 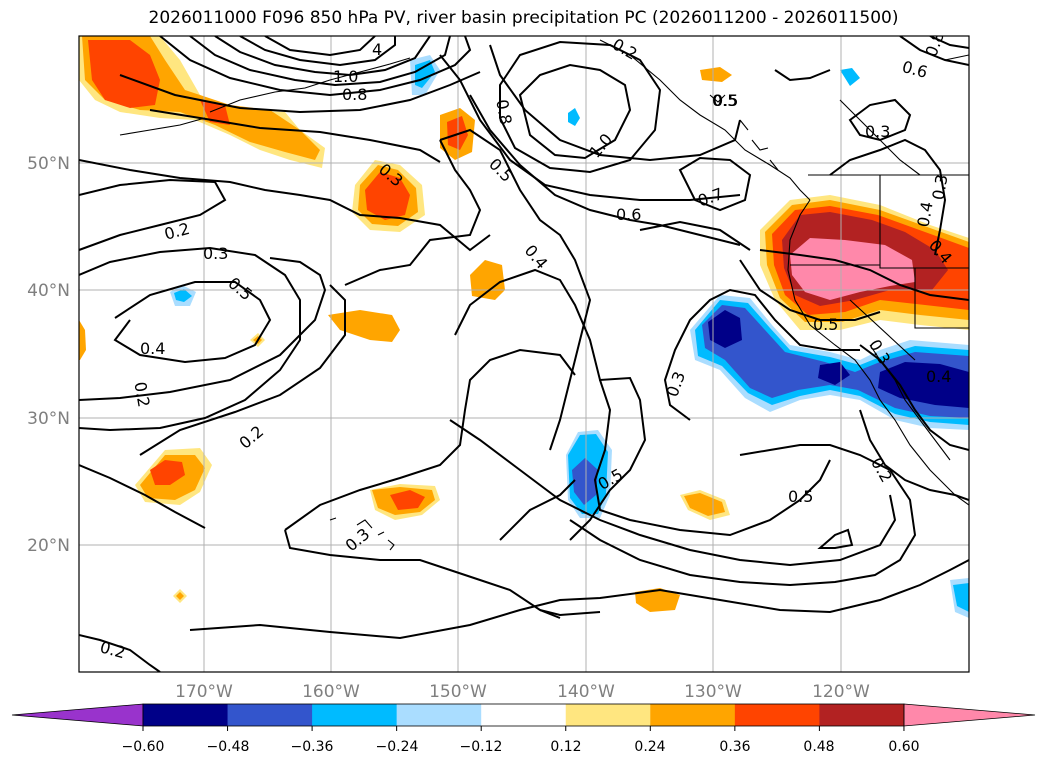 What do you see at coordinates (481, 747) in the screenshot?
I see `colorbar-tick-label: −0.12` at bounding box center [481, 747].